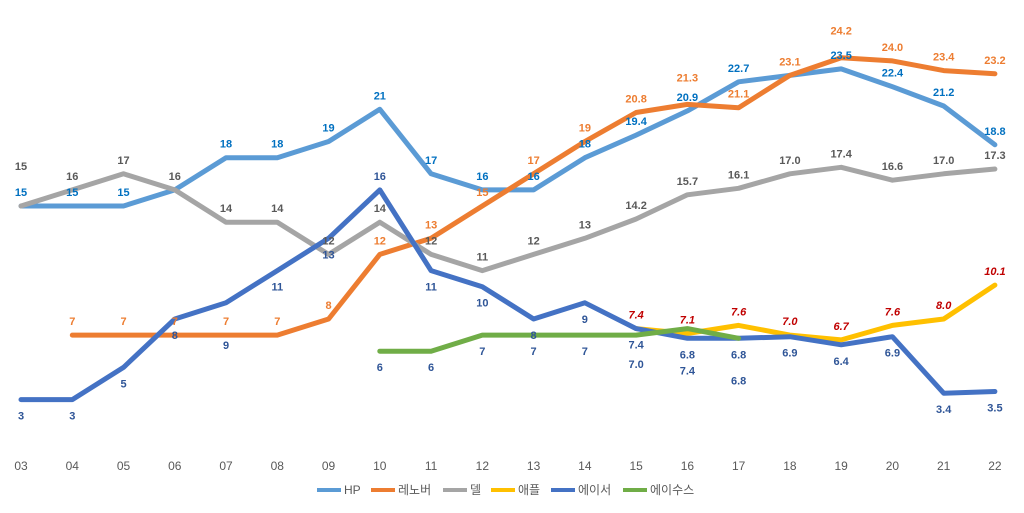 Image resolution: width=1024 pixels, height=513 pixels. Describe the element at coordinates (892, 167) in the screenshot. I see `data-label: 16.6` at that location.